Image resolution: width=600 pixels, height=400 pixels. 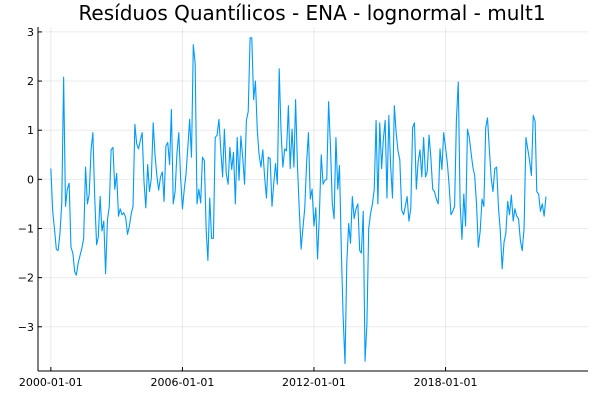 What do you see at coordinates (182, 382) in the screenshot?
I see `x-tick-label: 2006-01-01` at bounding box center [182, 382].